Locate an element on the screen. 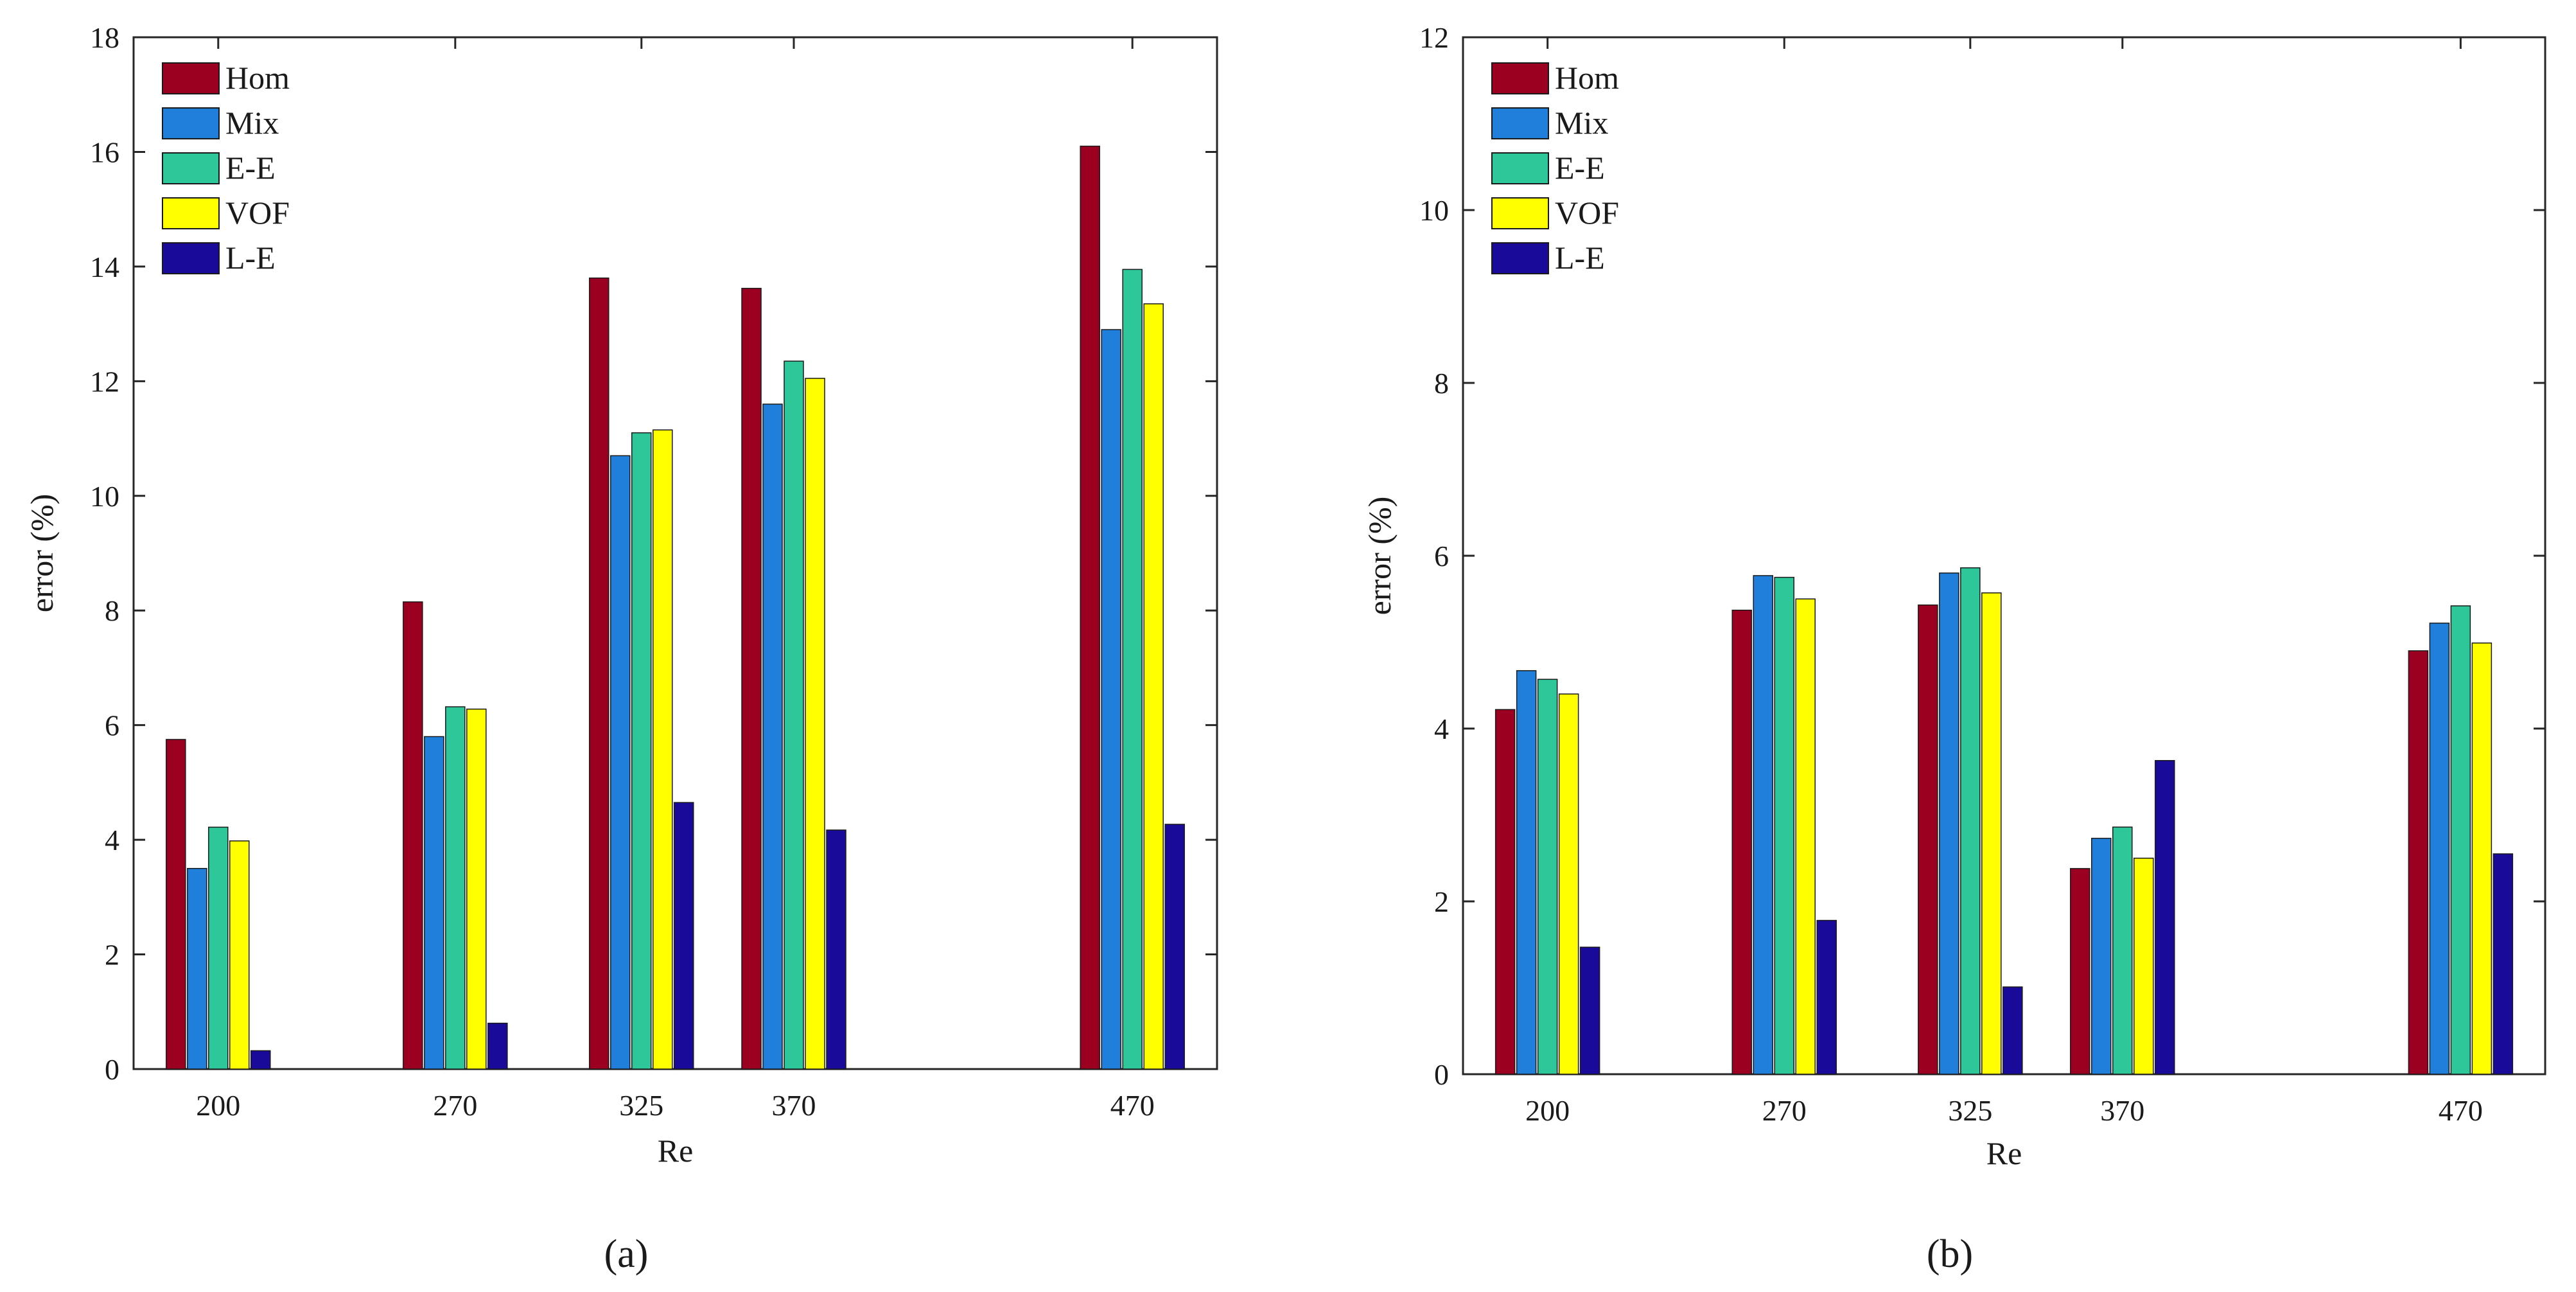 Image resolution: width=2576 pixels, height=1292 pixels. y-tick-label: 14 is located at coordinates (104, 267).